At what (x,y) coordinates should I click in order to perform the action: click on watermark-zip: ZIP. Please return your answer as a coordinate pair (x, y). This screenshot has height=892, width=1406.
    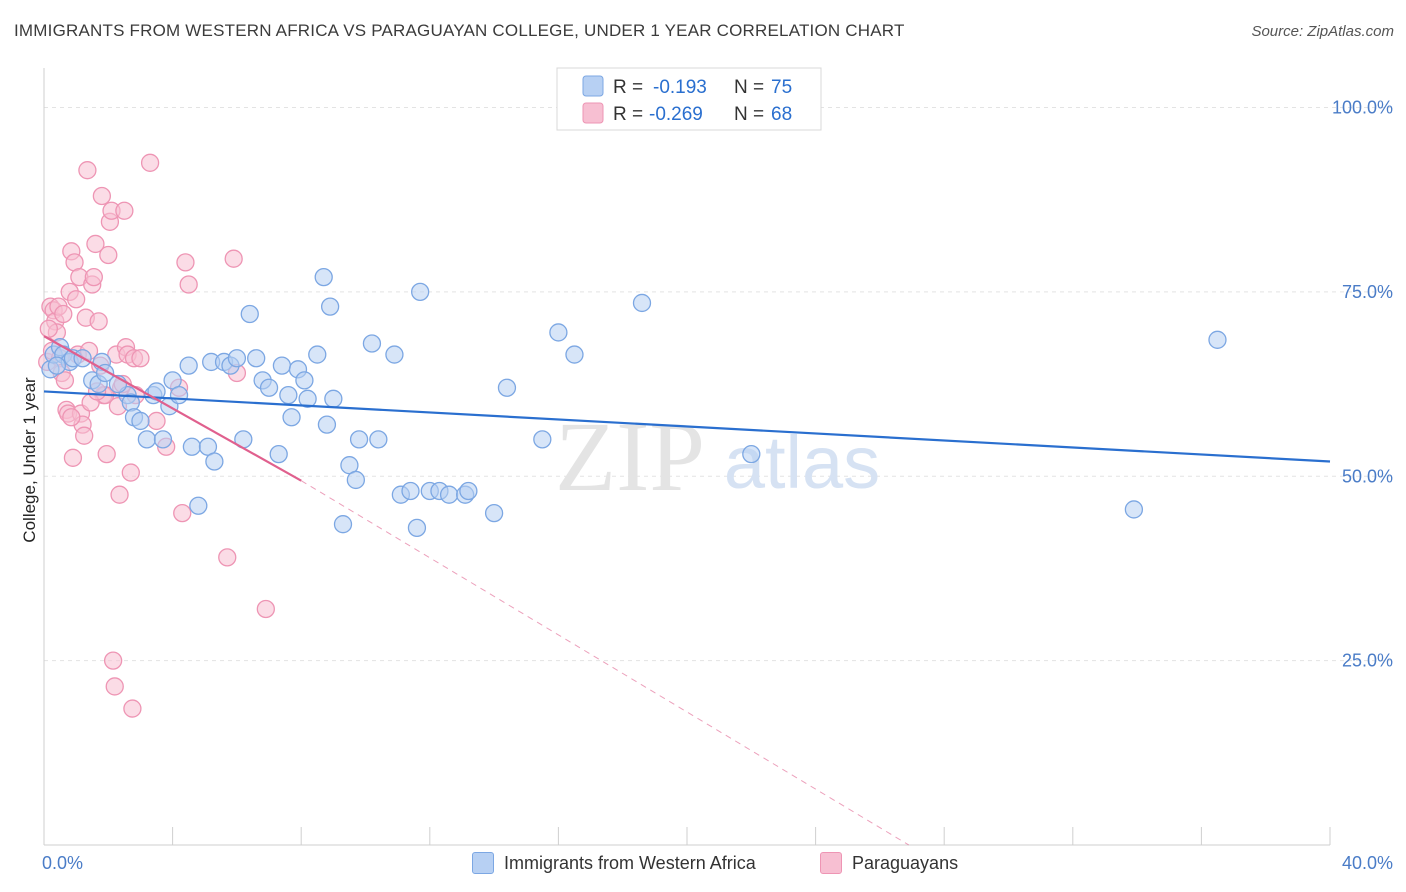
    Looking at the image, I should click on (630, 456).